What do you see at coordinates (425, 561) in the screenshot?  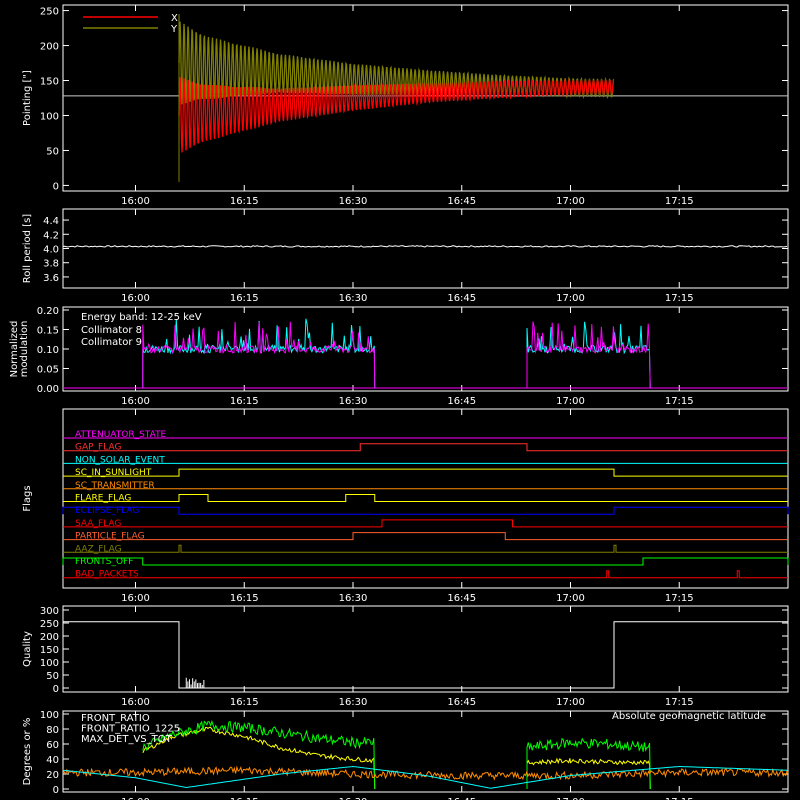 I see `flag-line-fronts-off` at bounding box center [425, 561].